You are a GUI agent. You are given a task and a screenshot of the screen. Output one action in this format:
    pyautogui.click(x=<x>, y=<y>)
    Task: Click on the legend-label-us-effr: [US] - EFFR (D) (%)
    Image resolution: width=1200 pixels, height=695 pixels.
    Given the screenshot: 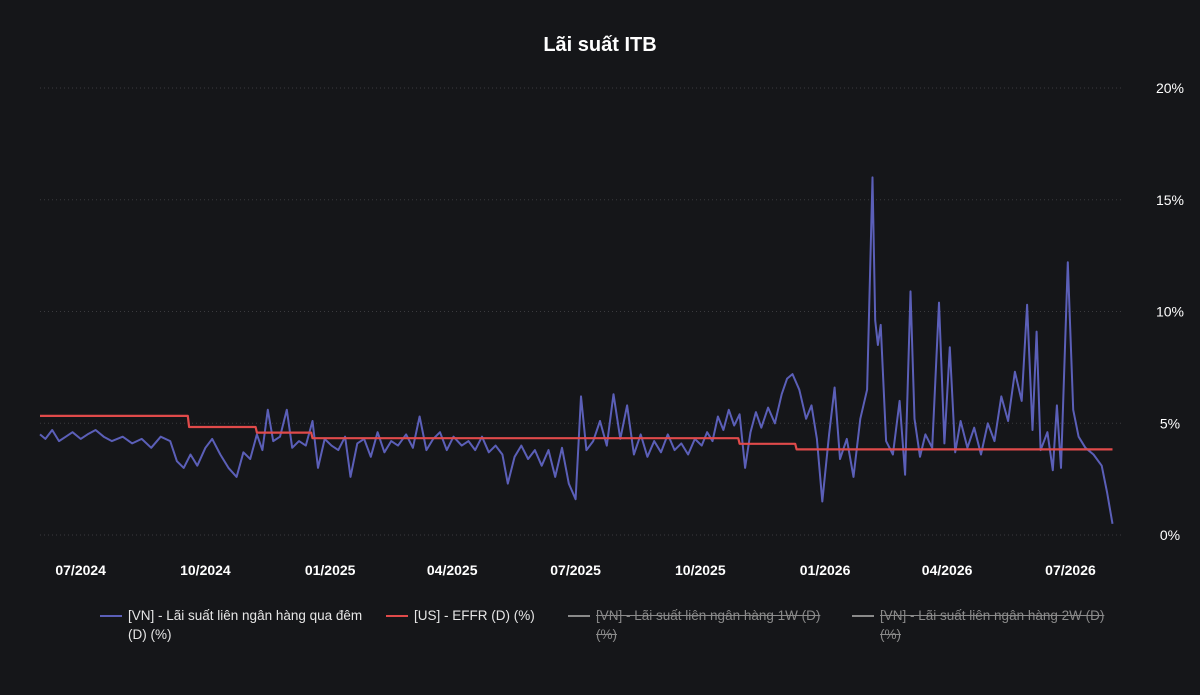 What is the action you would take?
    pyautogui.click(x=474, y=615)
    